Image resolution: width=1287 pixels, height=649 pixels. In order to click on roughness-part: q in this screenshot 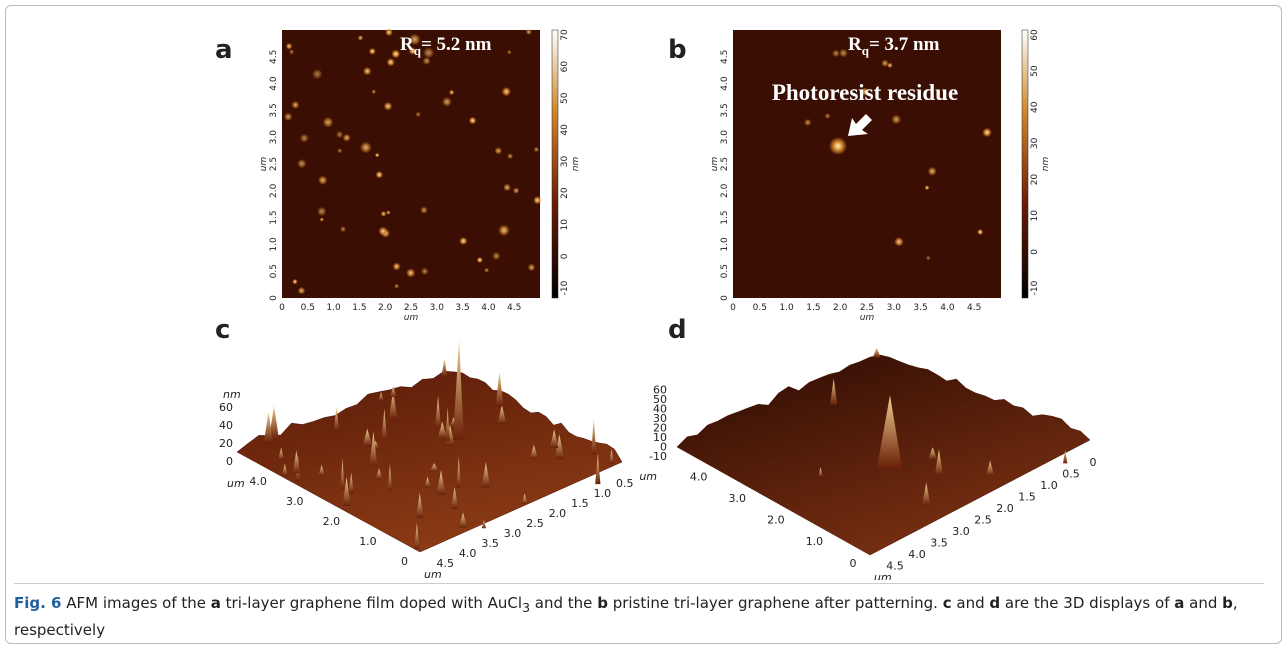, I will do `click(418, 50)`.